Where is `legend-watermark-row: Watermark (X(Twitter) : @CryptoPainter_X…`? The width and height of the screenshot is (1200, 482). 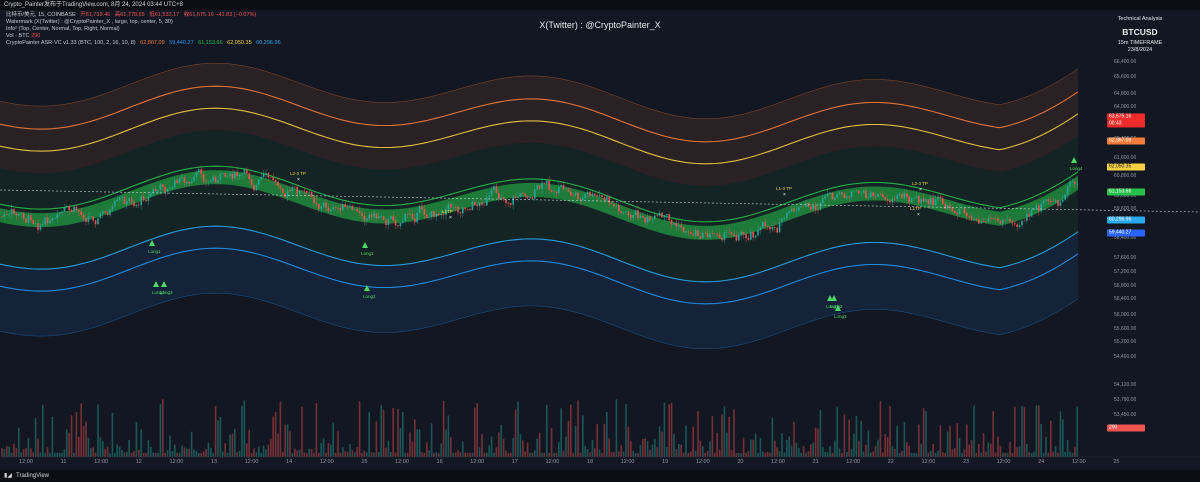 legend-watermark-row: Watermark (X(Twitter) : @CryptoPainter_X… is located at coordinates (89, 22).